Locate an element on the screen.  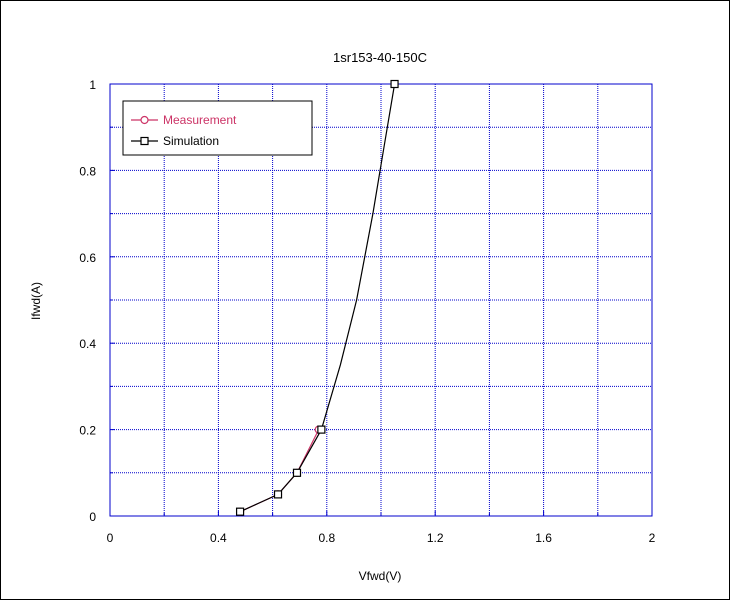
legend-entry-measurement: Measurement is located at coordinates (184, 120).